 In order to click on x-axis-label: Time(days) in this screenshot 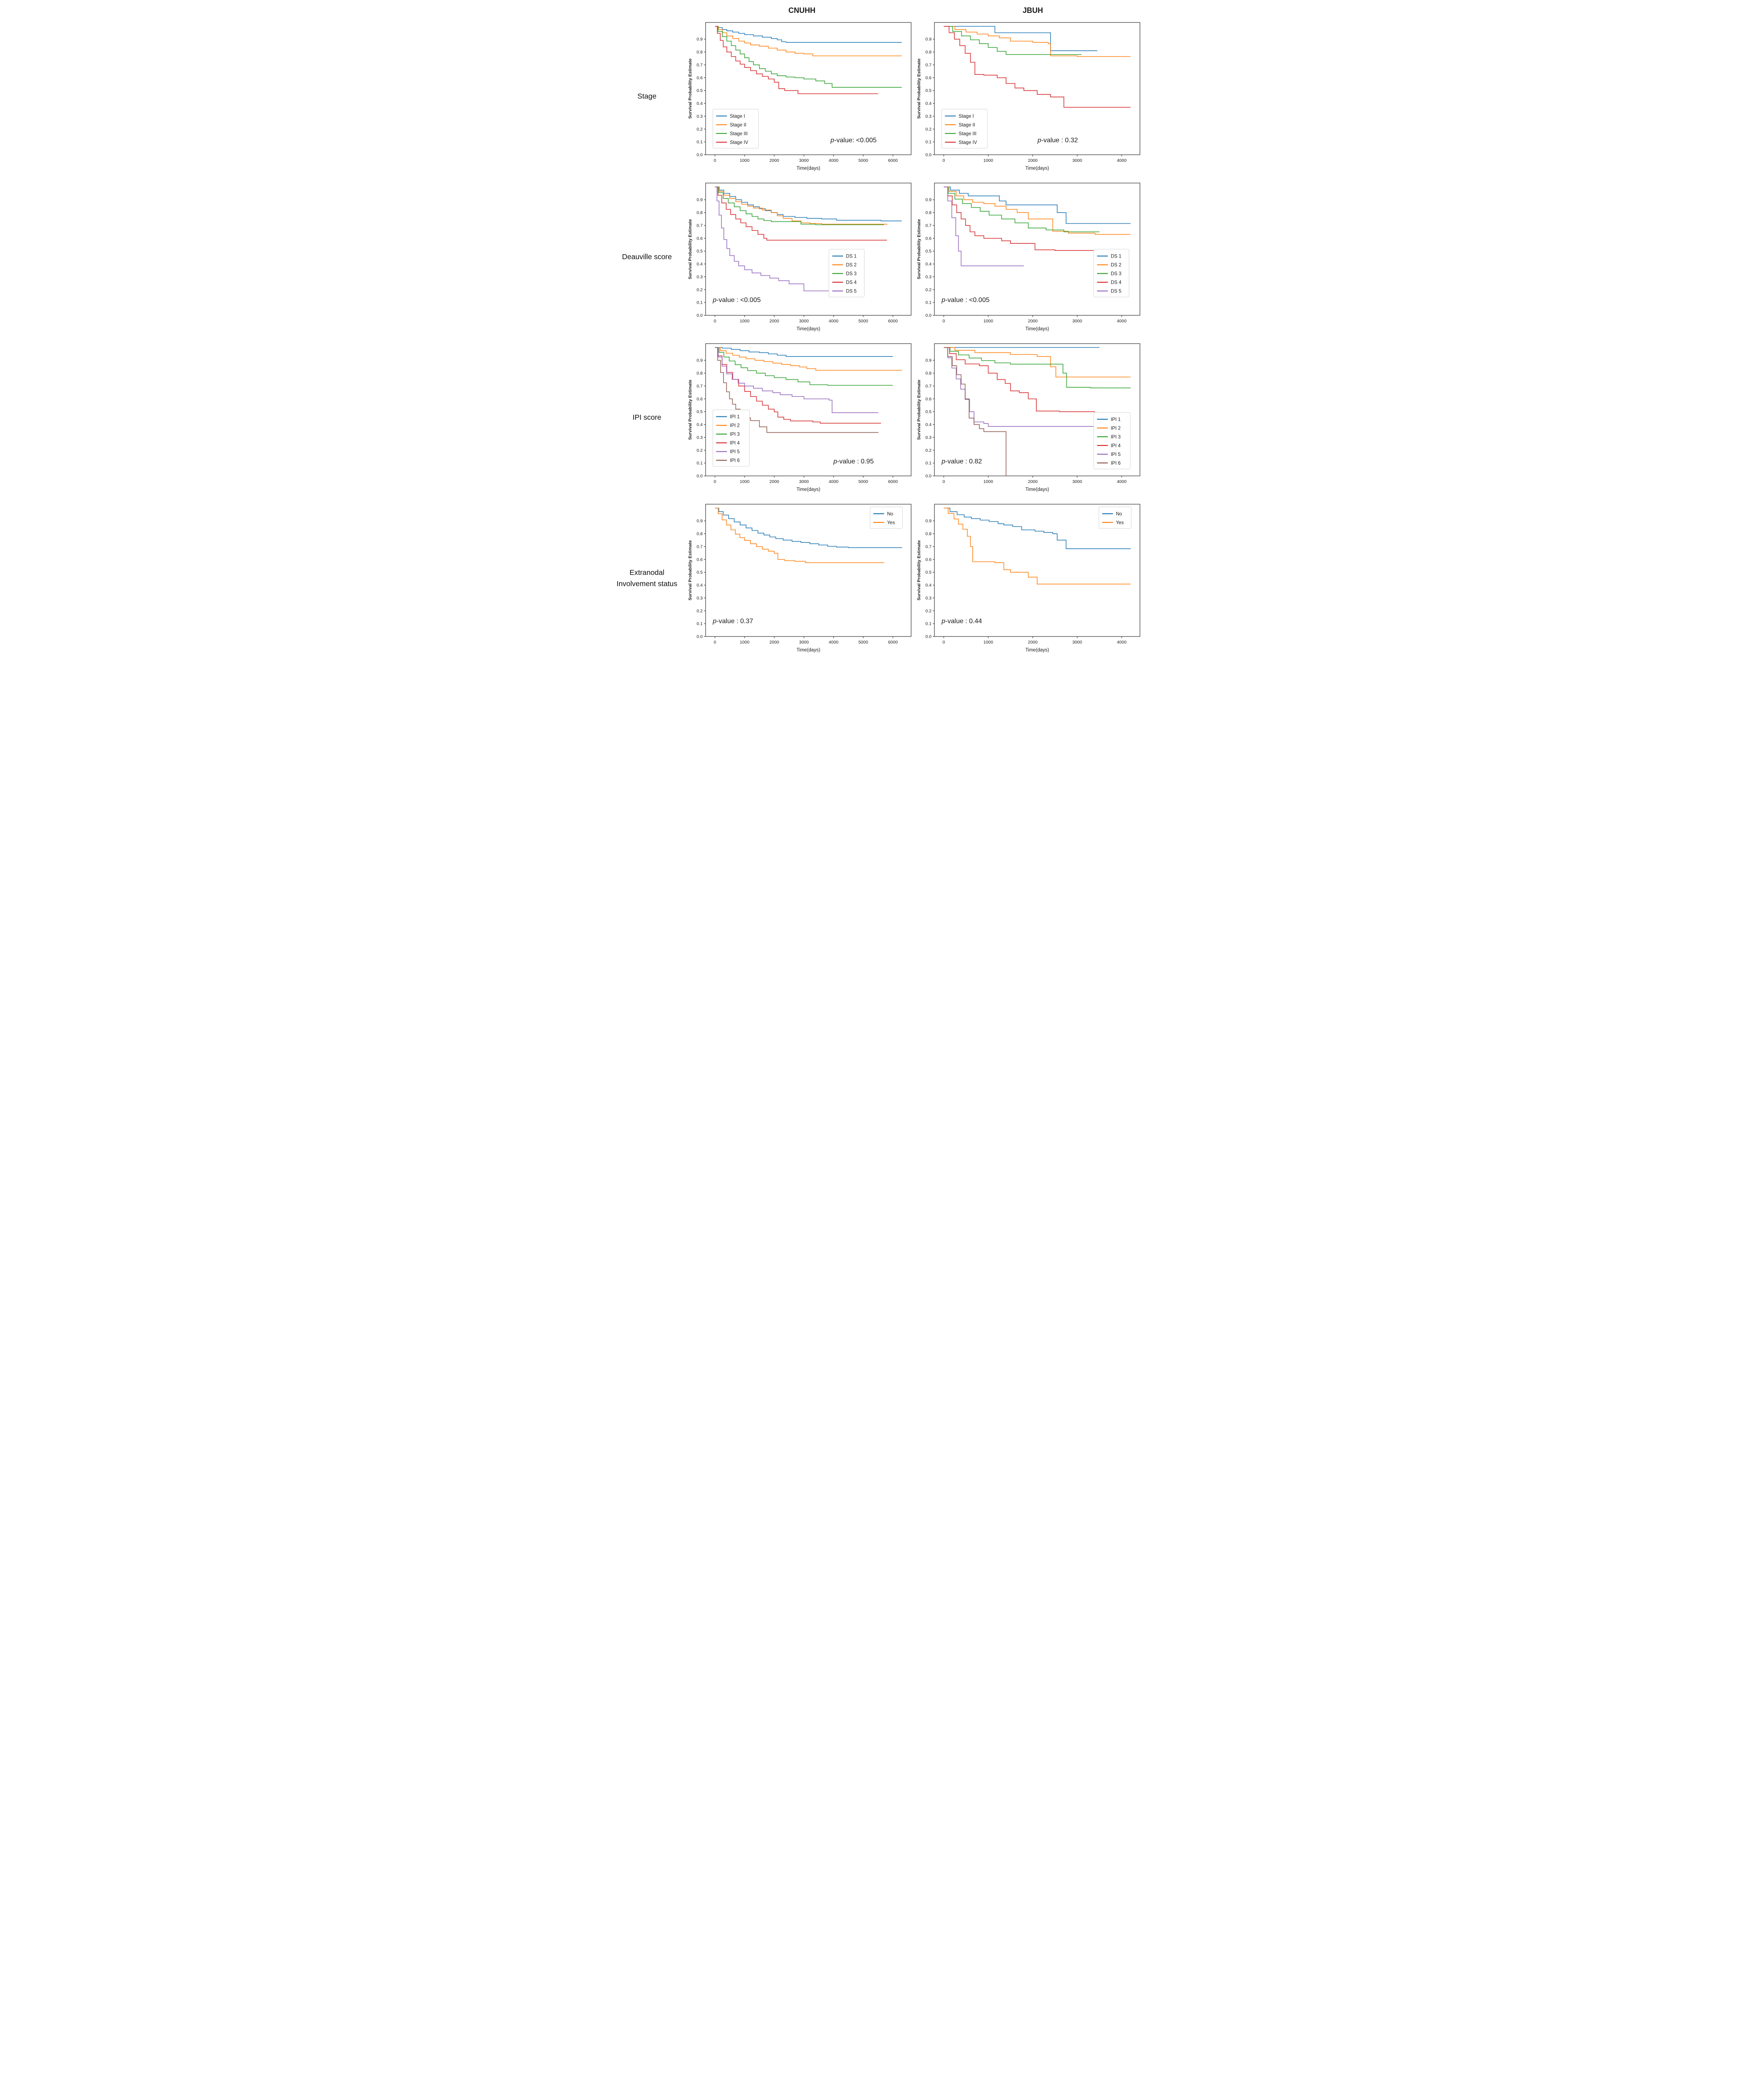, I will do `click(808, 168)`.